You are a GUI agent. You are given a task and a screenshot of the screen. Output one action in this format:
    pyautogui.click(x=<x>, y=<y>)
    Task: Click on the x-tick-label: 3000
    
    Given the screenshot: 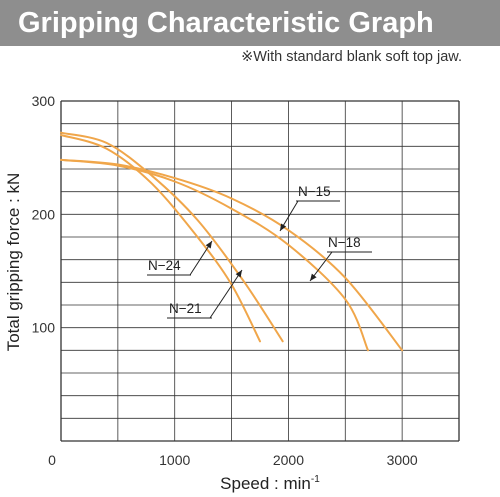 What is the action you would take?
    pyautogui.click(x=402, y=460)
    